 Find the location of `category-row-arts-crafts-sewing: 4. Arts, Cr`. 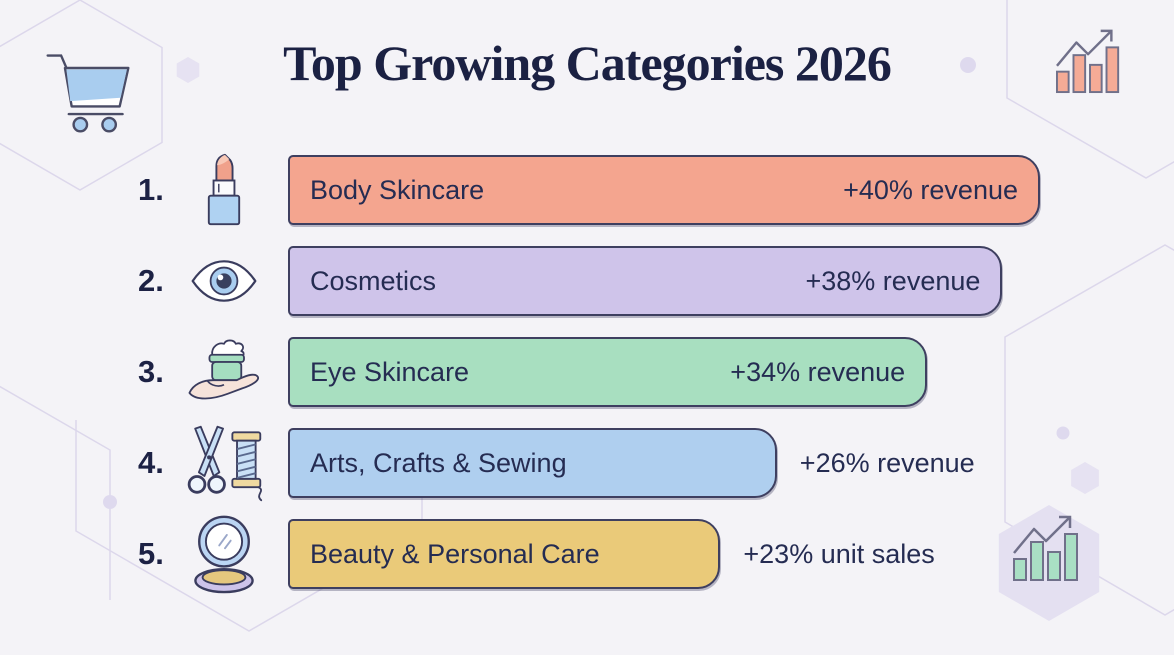

category-row-arts-crafts-sewing: 4. Arts, Cr is located at coordinates (587, 463).